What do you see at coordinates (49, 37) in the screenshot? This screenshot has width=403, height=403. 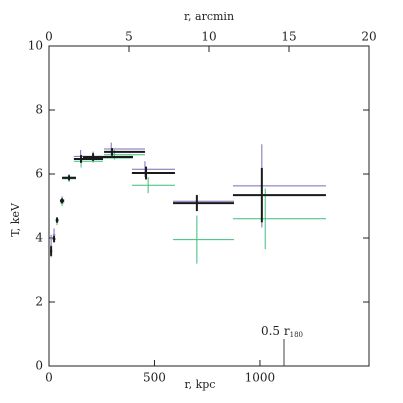 I see `top-tick-label: 0` at bounding box center [49, 37].